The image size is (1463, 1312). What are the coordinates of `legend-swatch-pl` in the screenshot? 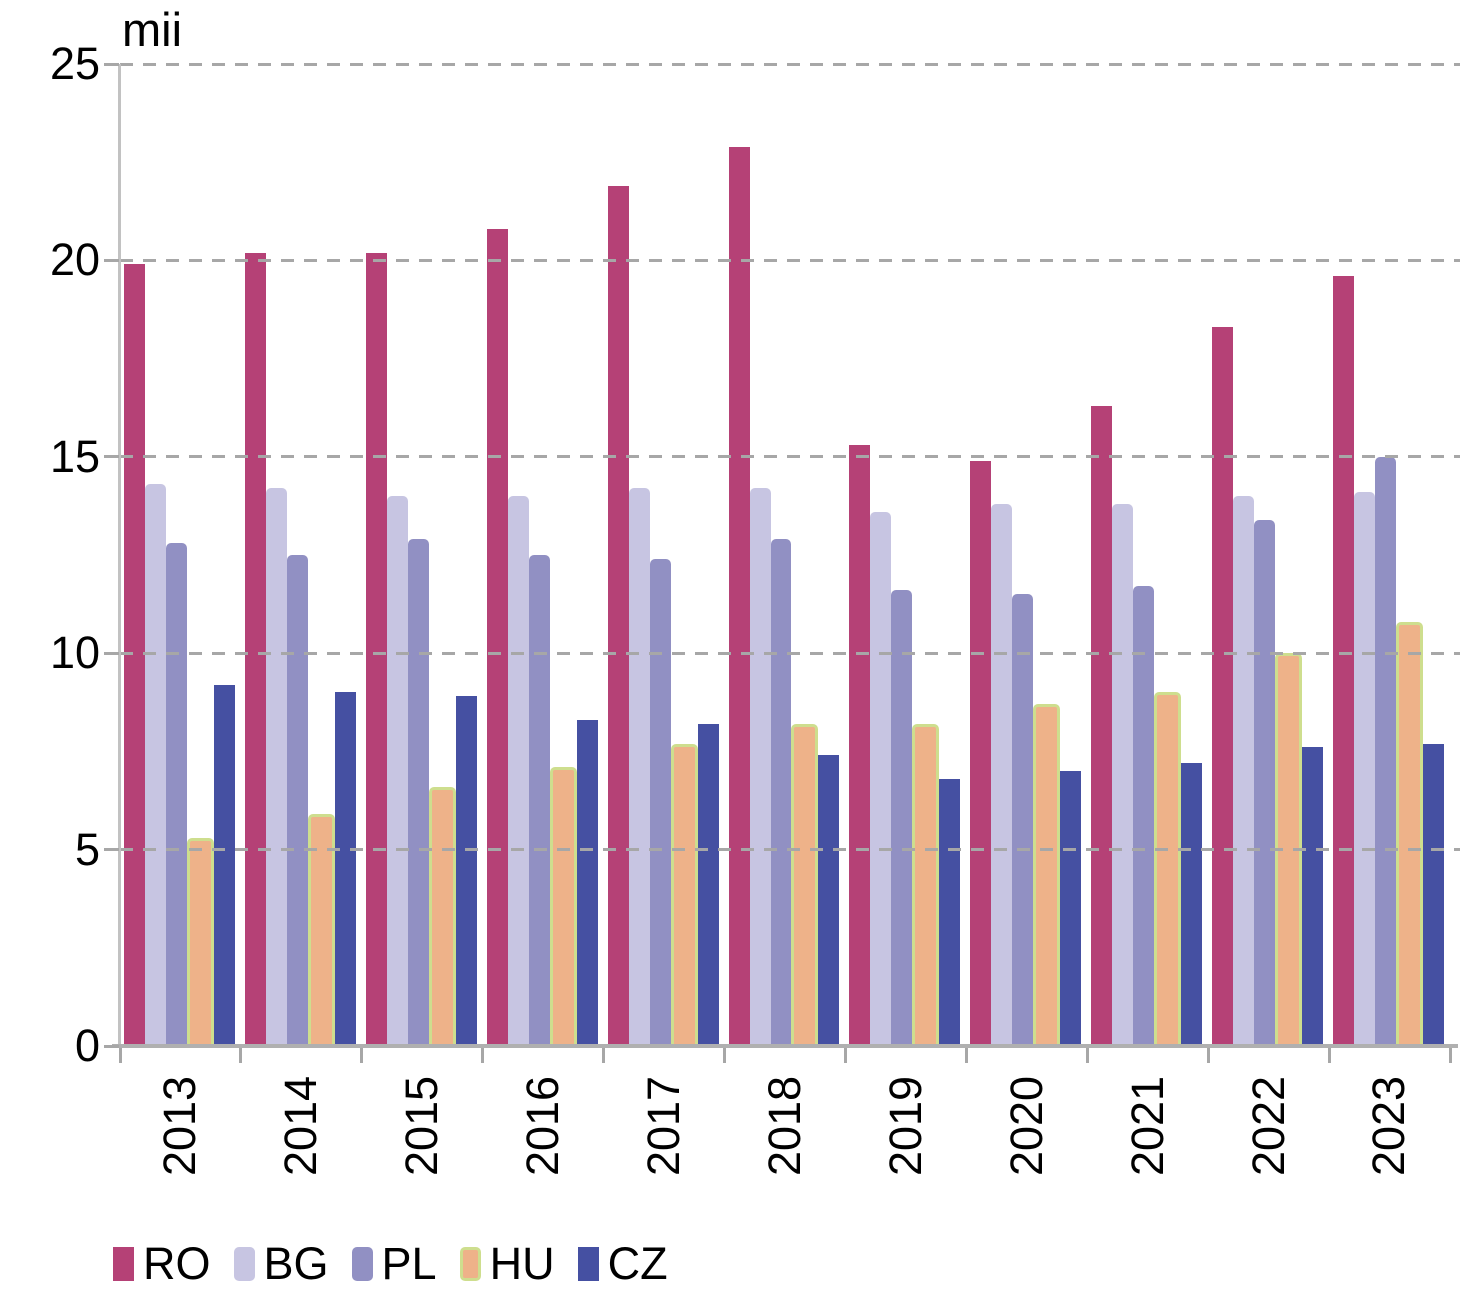 It's located at (362, 1264).